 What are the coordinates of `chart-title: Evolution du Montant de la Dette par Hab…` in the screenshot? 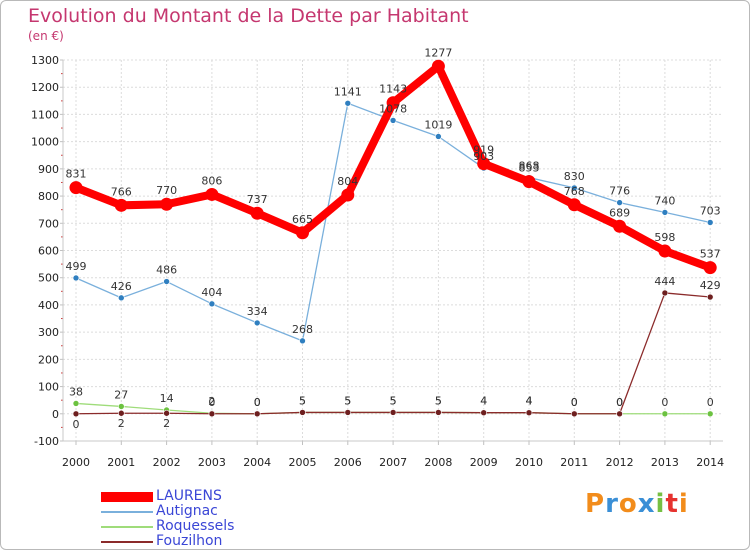 It's located at (248, 16).